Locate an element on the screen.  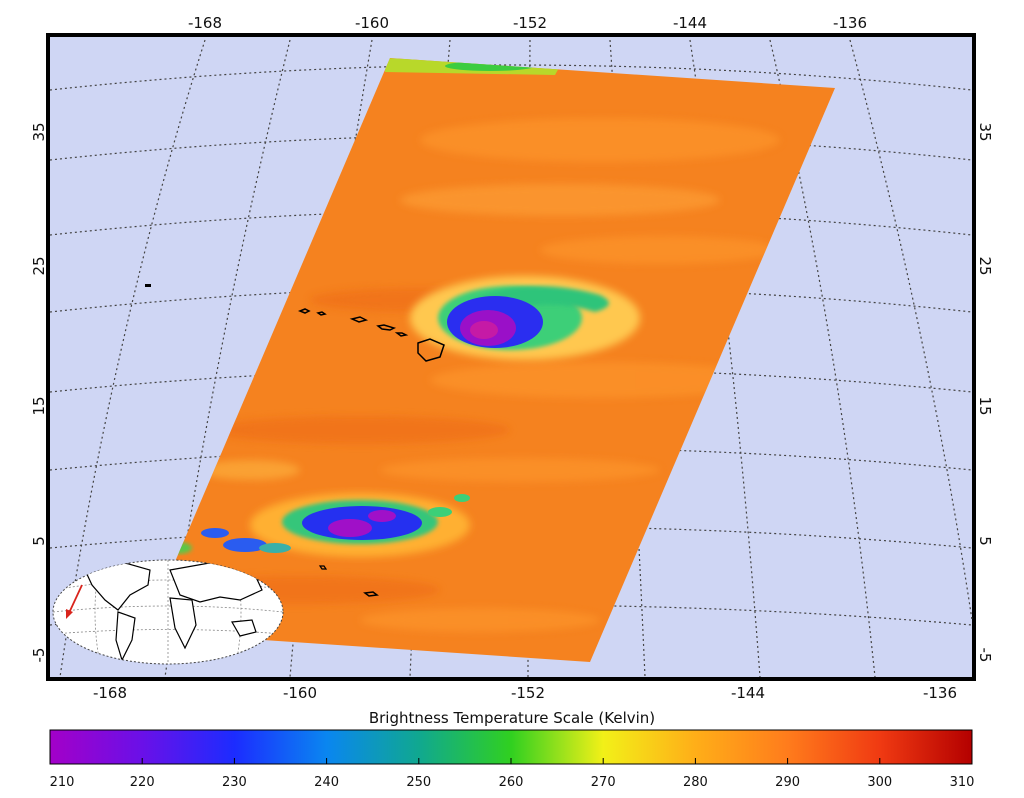
colorbar-title: Brightness Temperature Scale (Kelvin) is located at coordinates (512, 718).